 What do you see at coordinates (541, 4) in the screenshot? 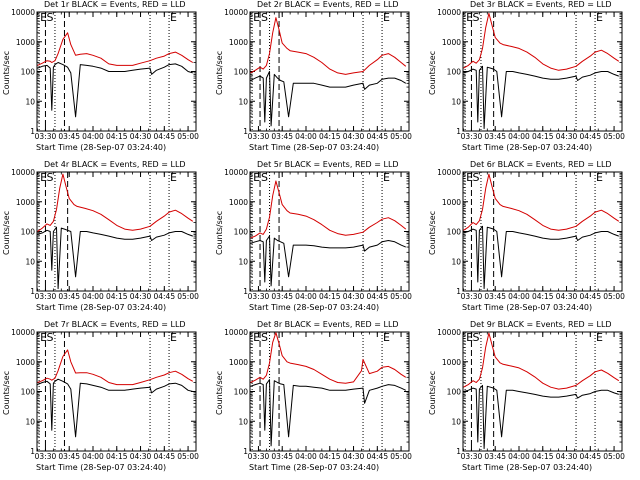
I see `chart-title: Det 3r BLACK = Events, RED = LLD` at bounding box center [541, 4].